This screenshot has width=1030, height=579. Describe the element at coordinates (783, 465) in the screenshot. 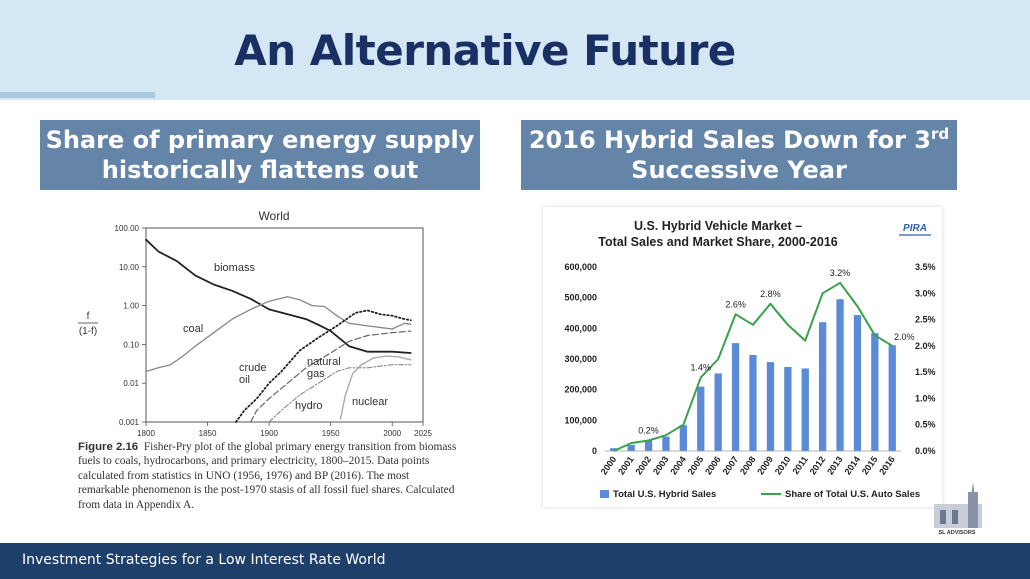

I see `hybrid-x-tick-2010: 2010` at that location.